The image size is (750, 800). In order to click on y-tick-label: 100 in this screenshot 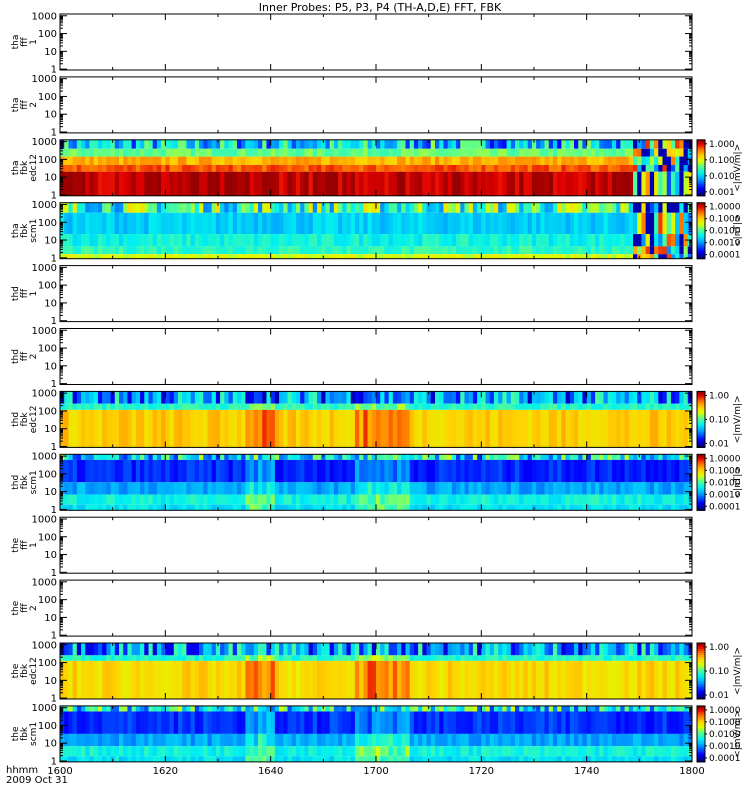, I will do `click(47, 600)`.